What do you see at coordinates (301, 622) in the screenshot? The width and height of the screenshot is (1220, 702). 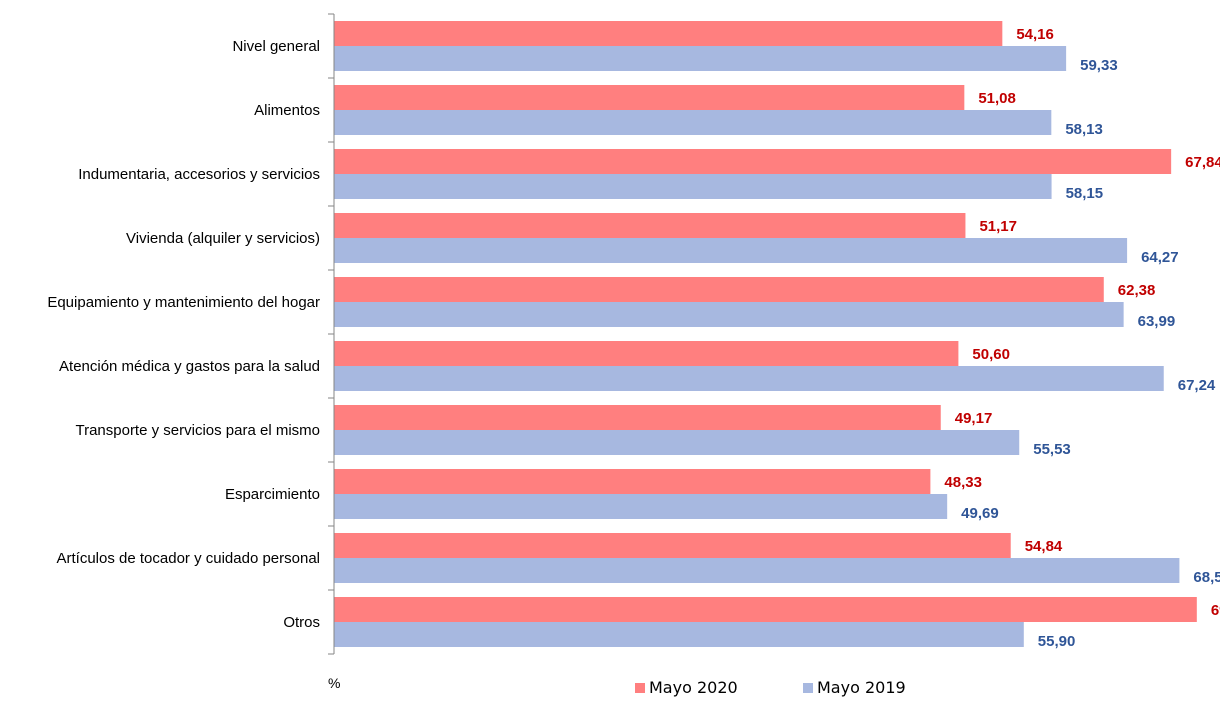 I see `category-label: Otros` at bounding box center [301, 622].